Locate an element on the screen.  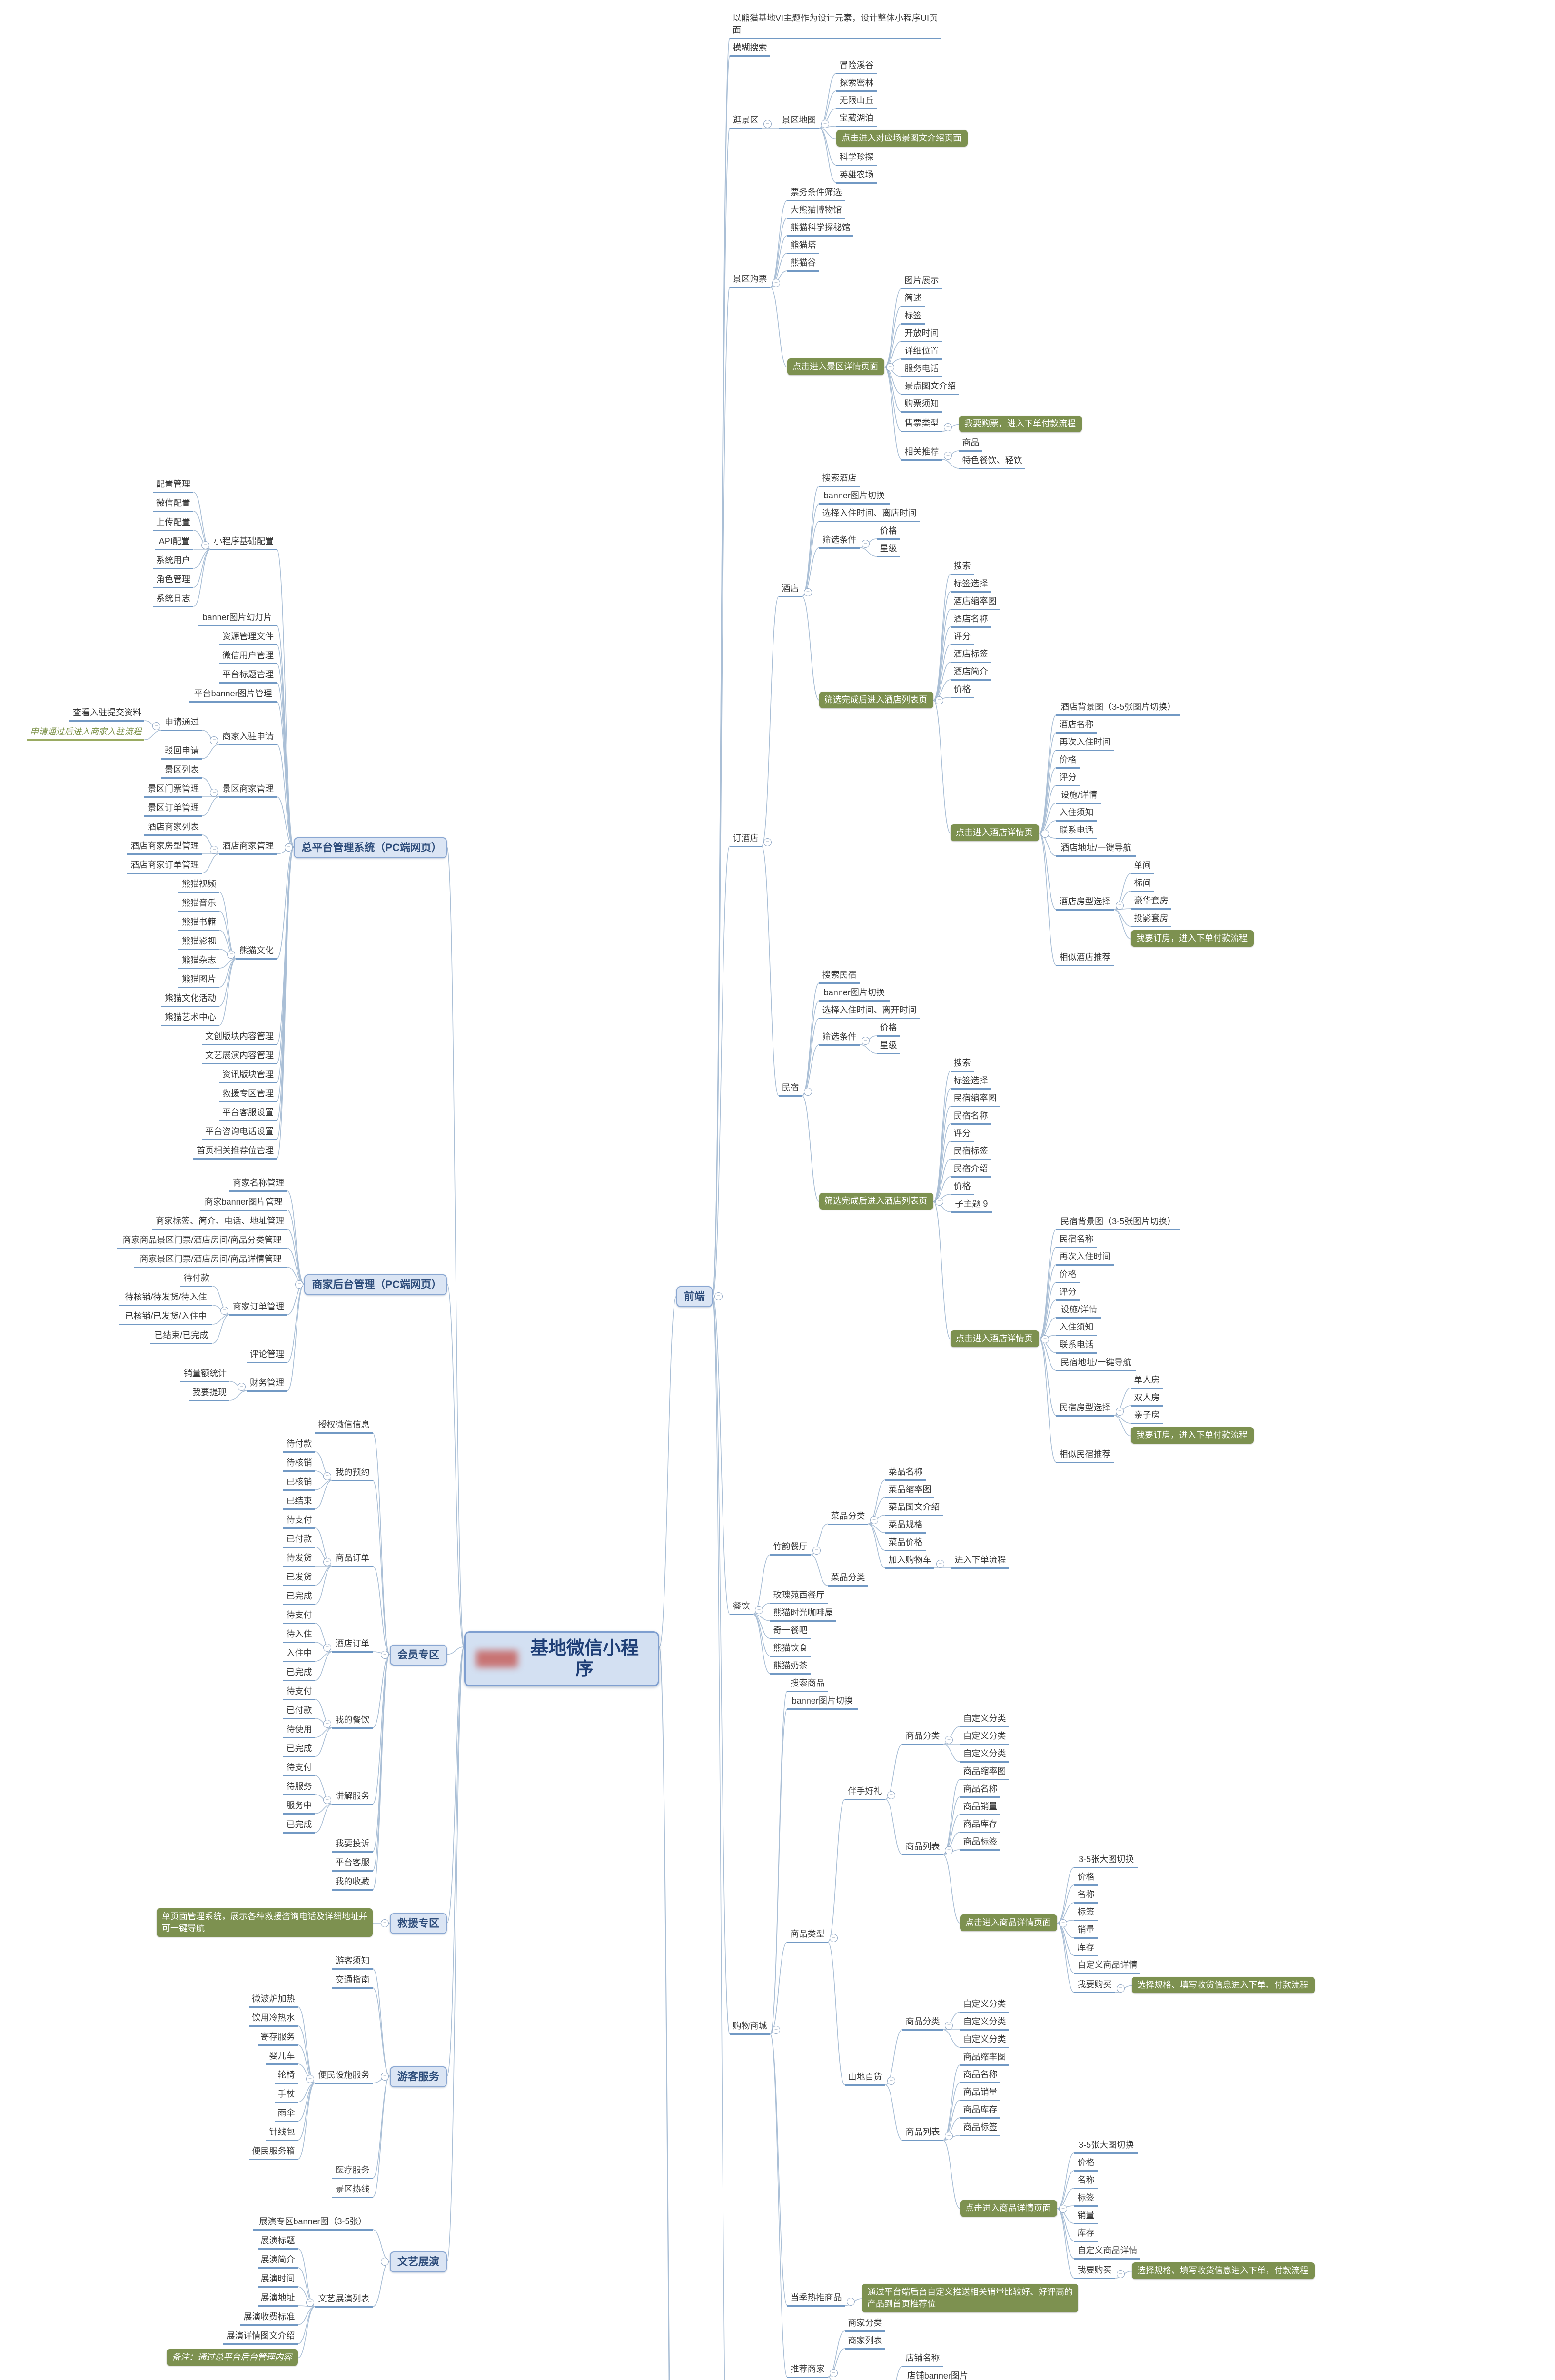
note-topic: 申请通过后进入商家入驻流程 is located at coordinates (86, 733).